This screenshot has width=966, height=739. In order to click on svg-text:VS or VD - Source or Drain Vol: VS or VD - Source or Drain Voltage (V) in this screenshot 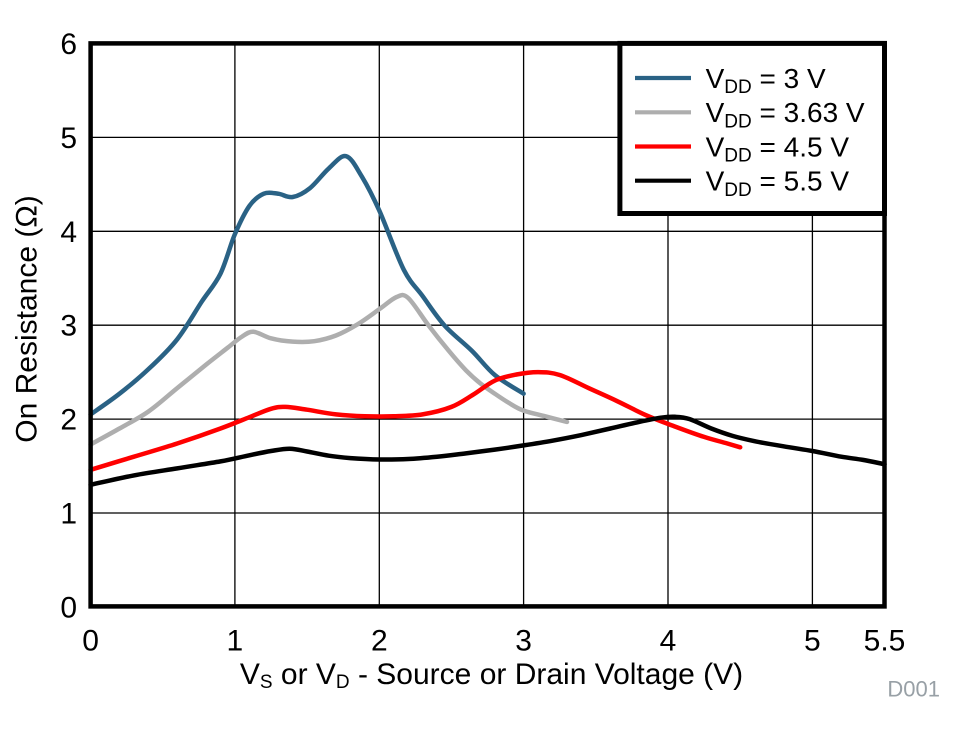, I will do `click(491, 675)`.